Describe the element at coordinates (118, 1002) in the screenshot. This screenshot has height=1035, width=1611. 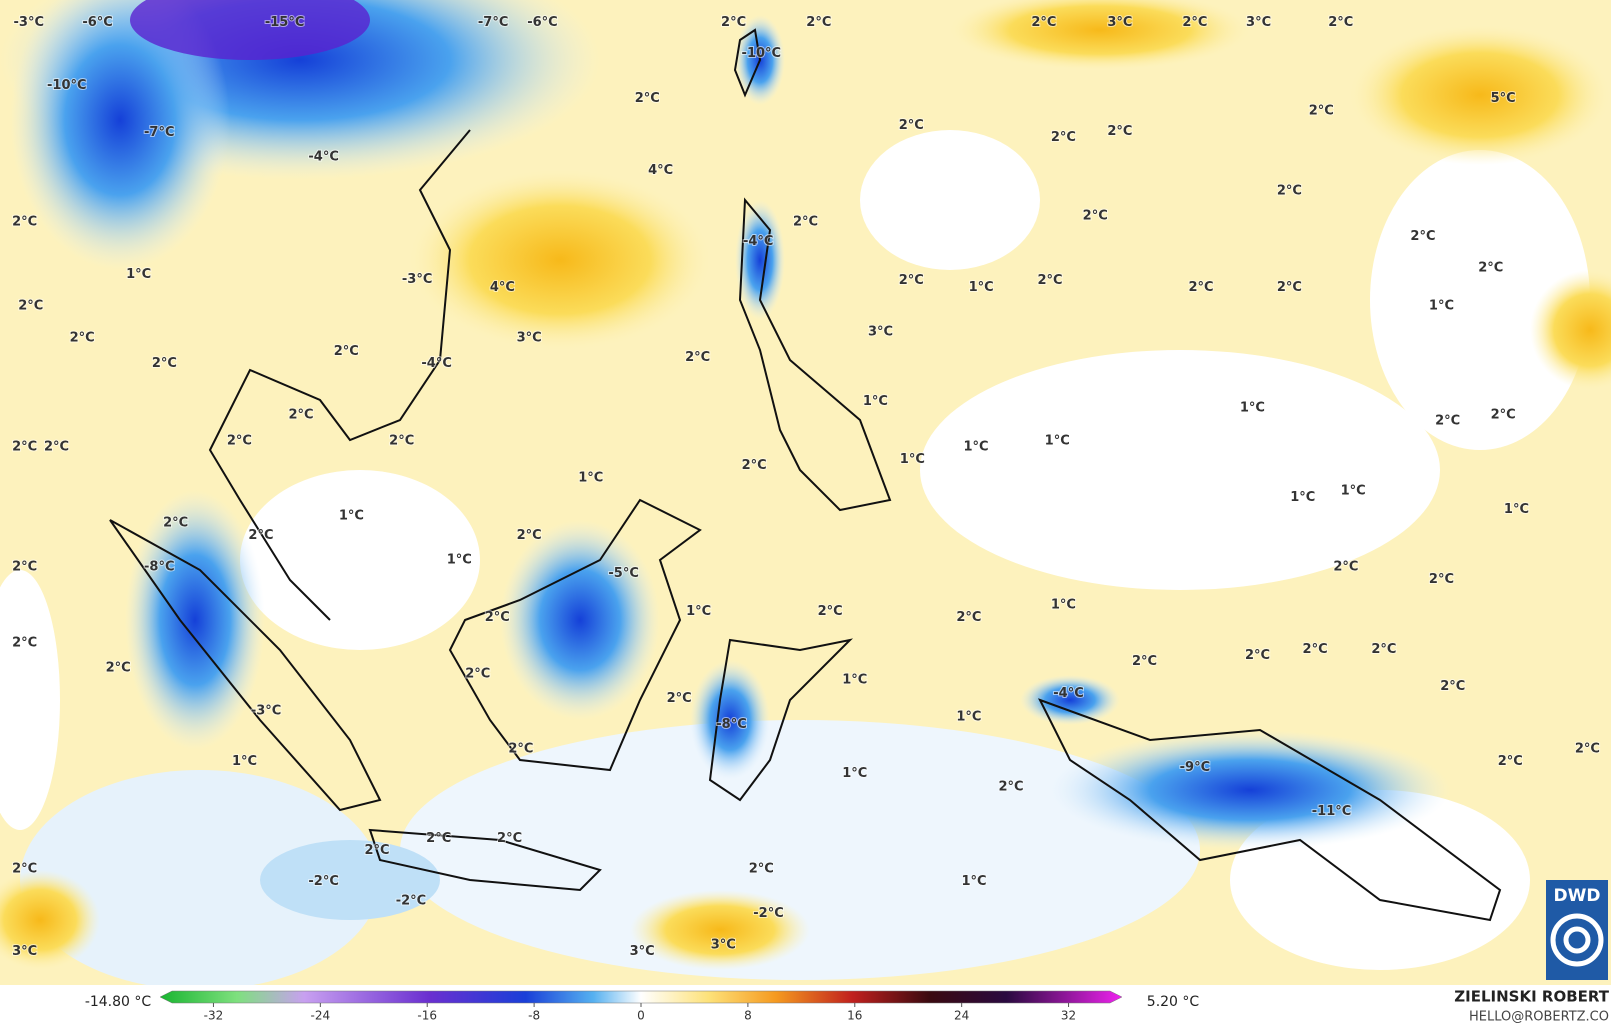
I see `colorbar-min: -14.80 °C` at that location.